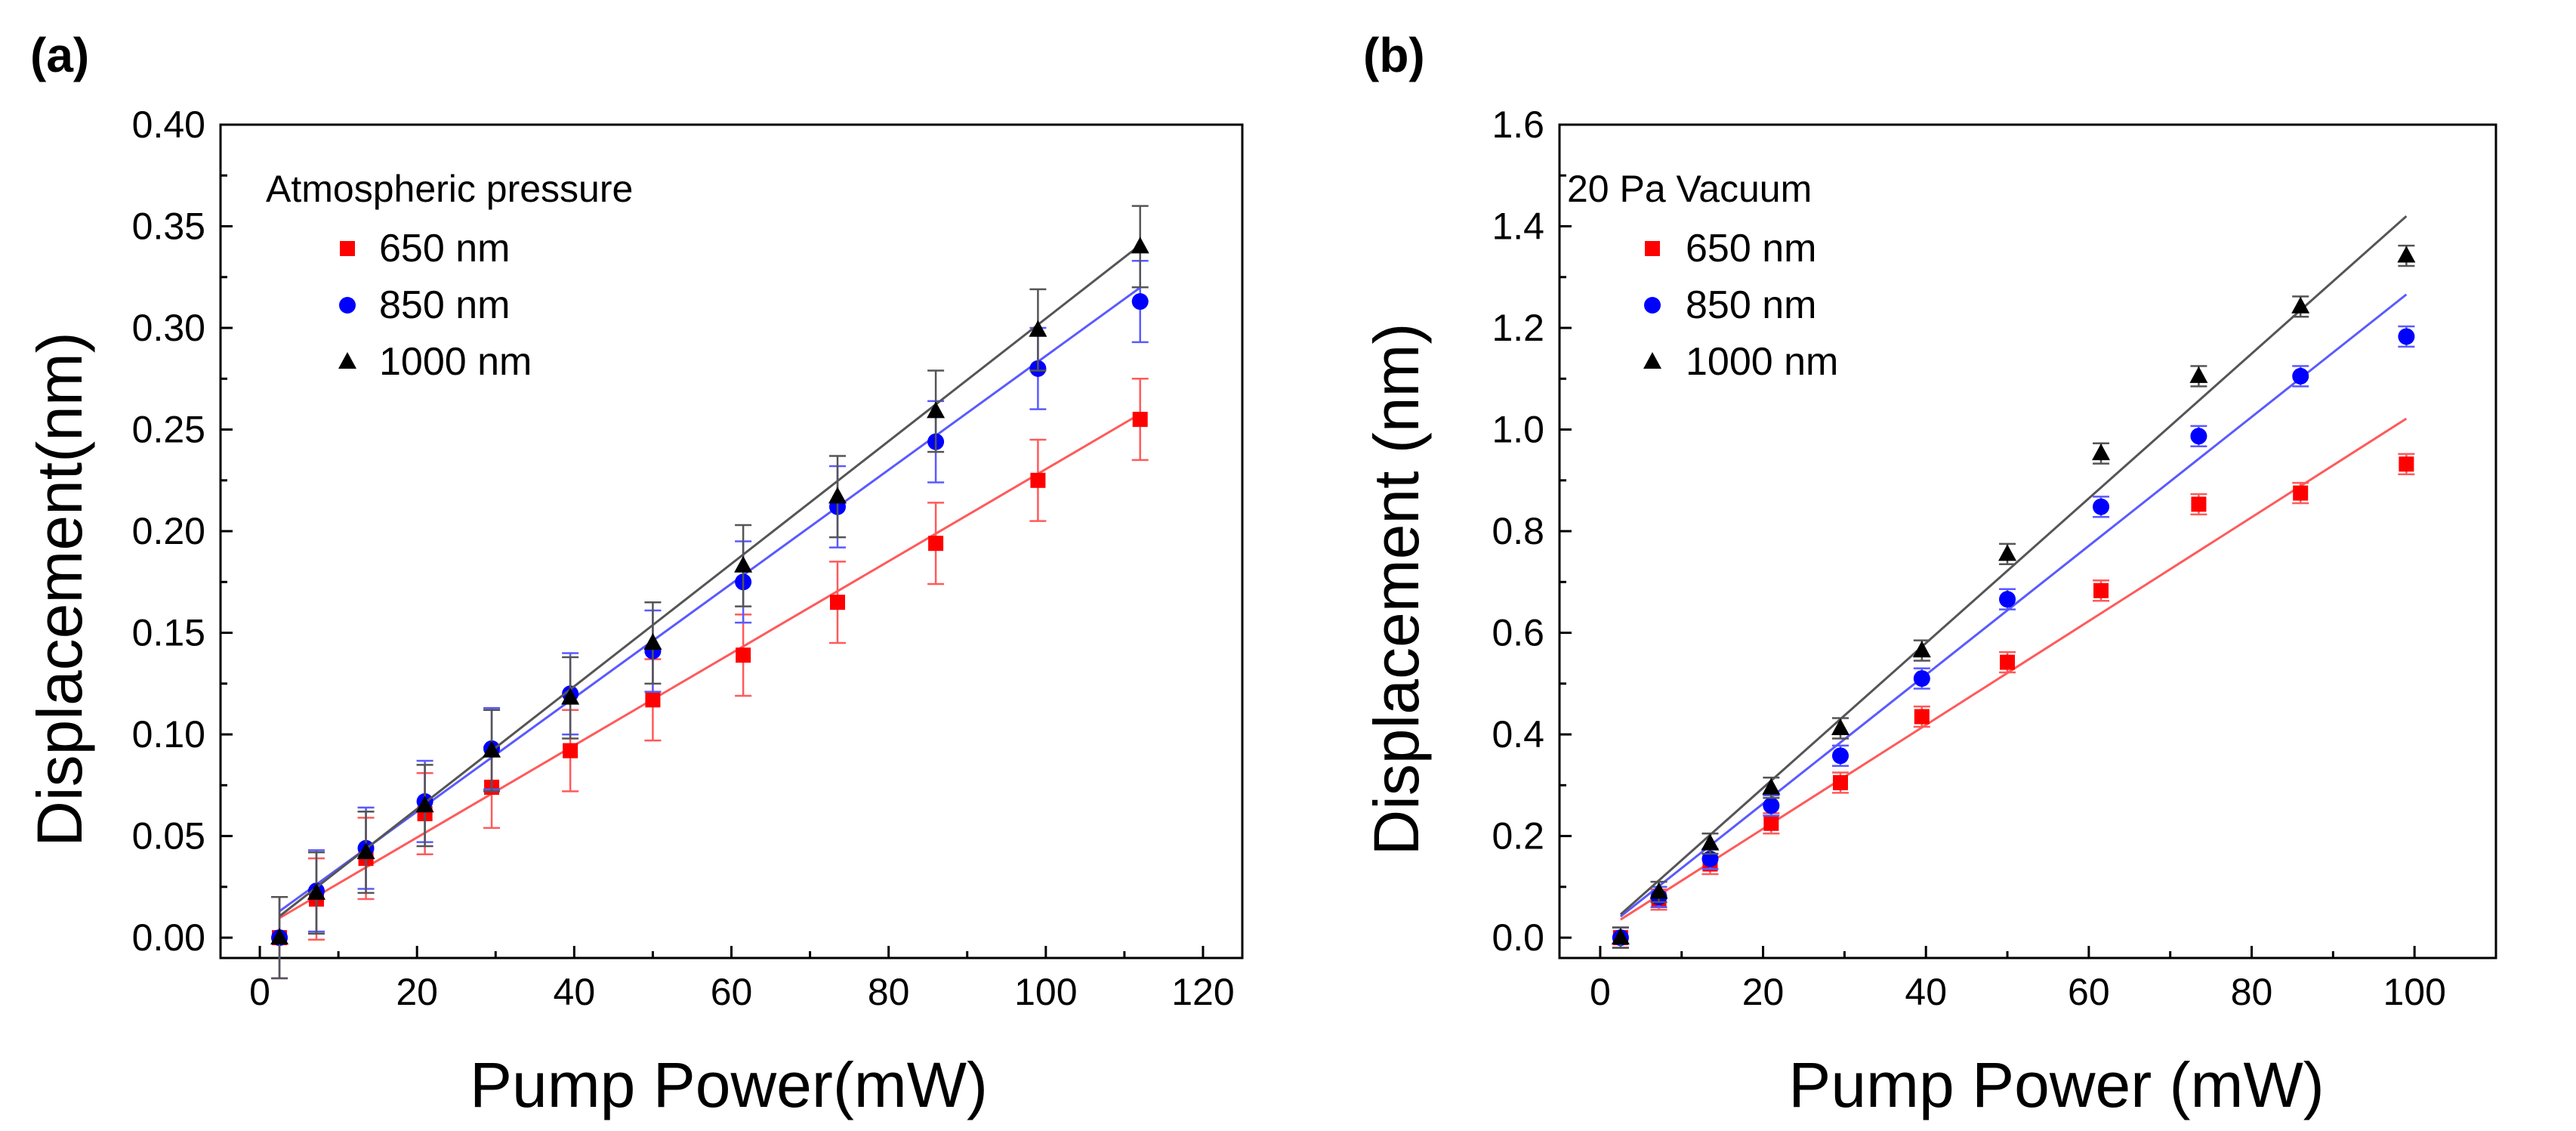  What do you see at coordinates (168, 937) in the screenshot?
I see `y-tick-label-a: 0.00` at bounding box center [168, 937].